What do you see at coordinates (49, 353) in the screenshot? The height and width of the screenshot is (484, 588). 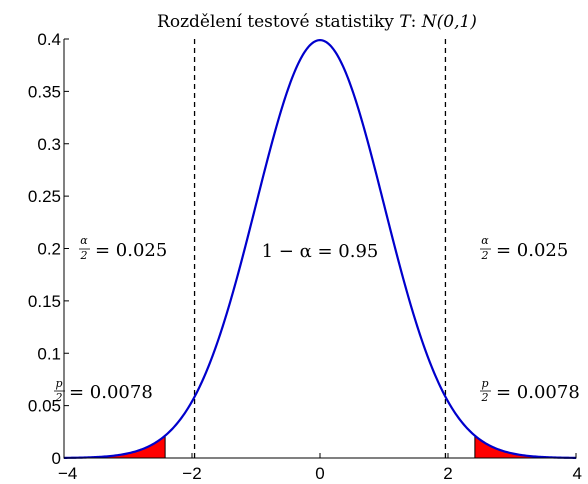 I see `y-tick-label-2: 0.1` at bounding box center [49, 353].